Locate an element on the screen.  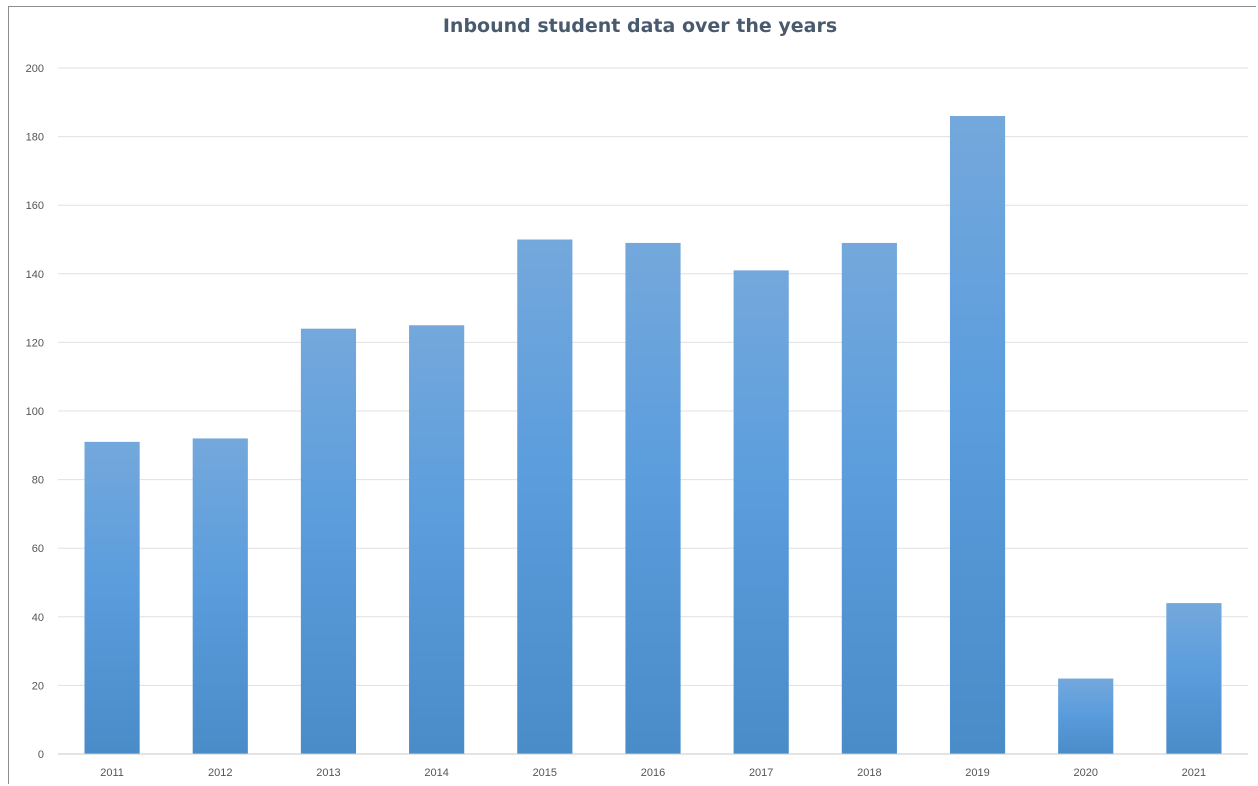
bar-2015 is located at coordinates (545, 496).